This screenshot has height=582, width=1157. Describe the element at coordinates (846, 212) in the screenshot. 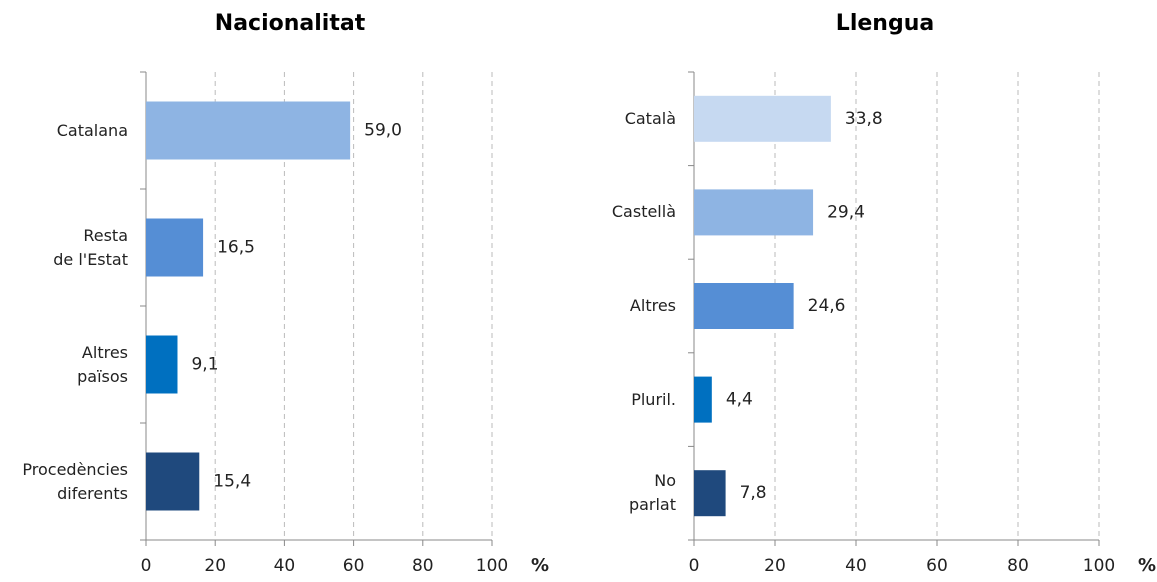

I see `value-label: 29,4` at that location.